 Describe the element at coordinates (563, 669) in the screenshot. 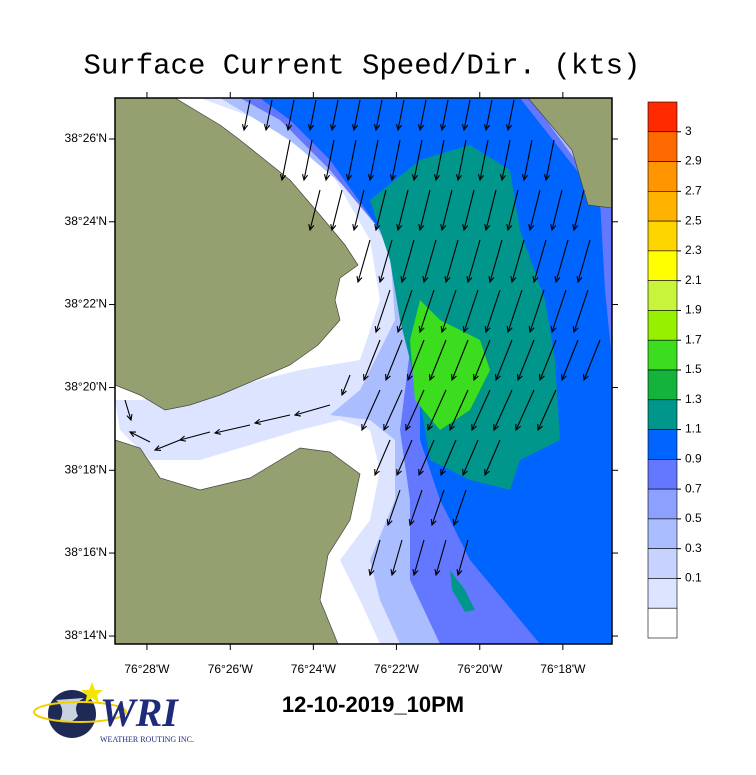

I see `lon-tick-label: 76°18'W` at that location.